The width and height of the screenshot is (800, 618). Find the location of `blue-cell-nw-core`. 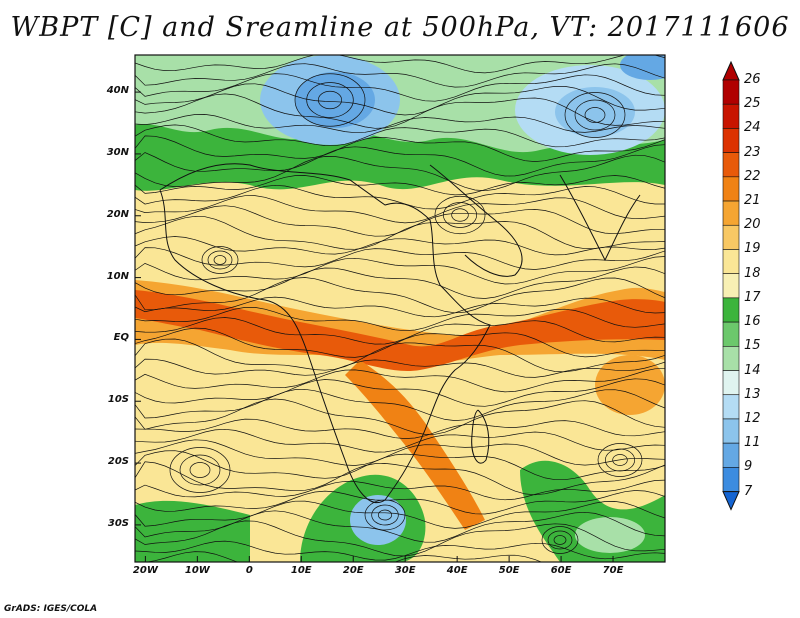

blue-cell-nw-core is located at coordinates (335, 100).